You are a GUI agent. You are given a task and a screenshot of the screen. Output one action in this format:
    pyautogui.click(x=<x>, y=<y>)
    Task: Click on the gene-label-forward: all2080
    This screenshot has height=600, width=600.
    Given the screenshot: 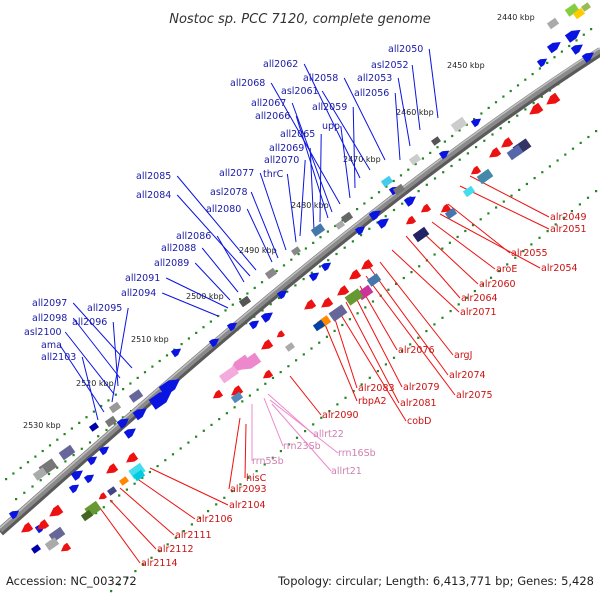 What is the action you would take?
    pyautogui.click(x=223, y=209)
    